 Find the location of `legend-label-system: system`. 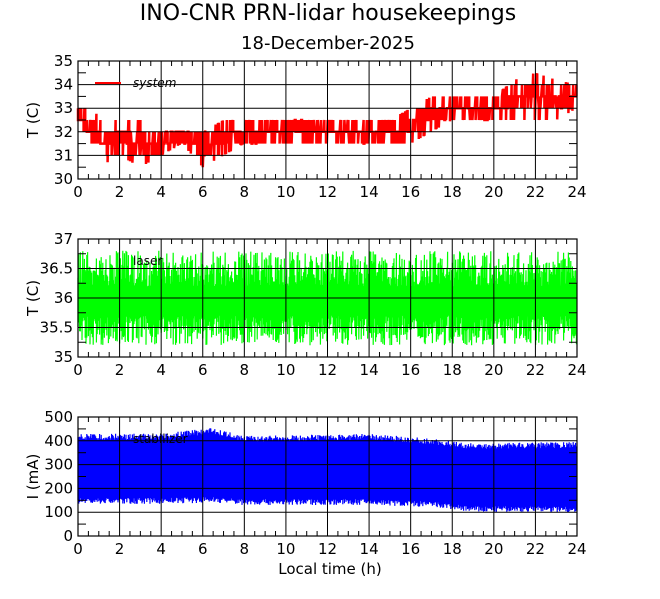

legend-label-system: system is located at coordinates (154, 83).